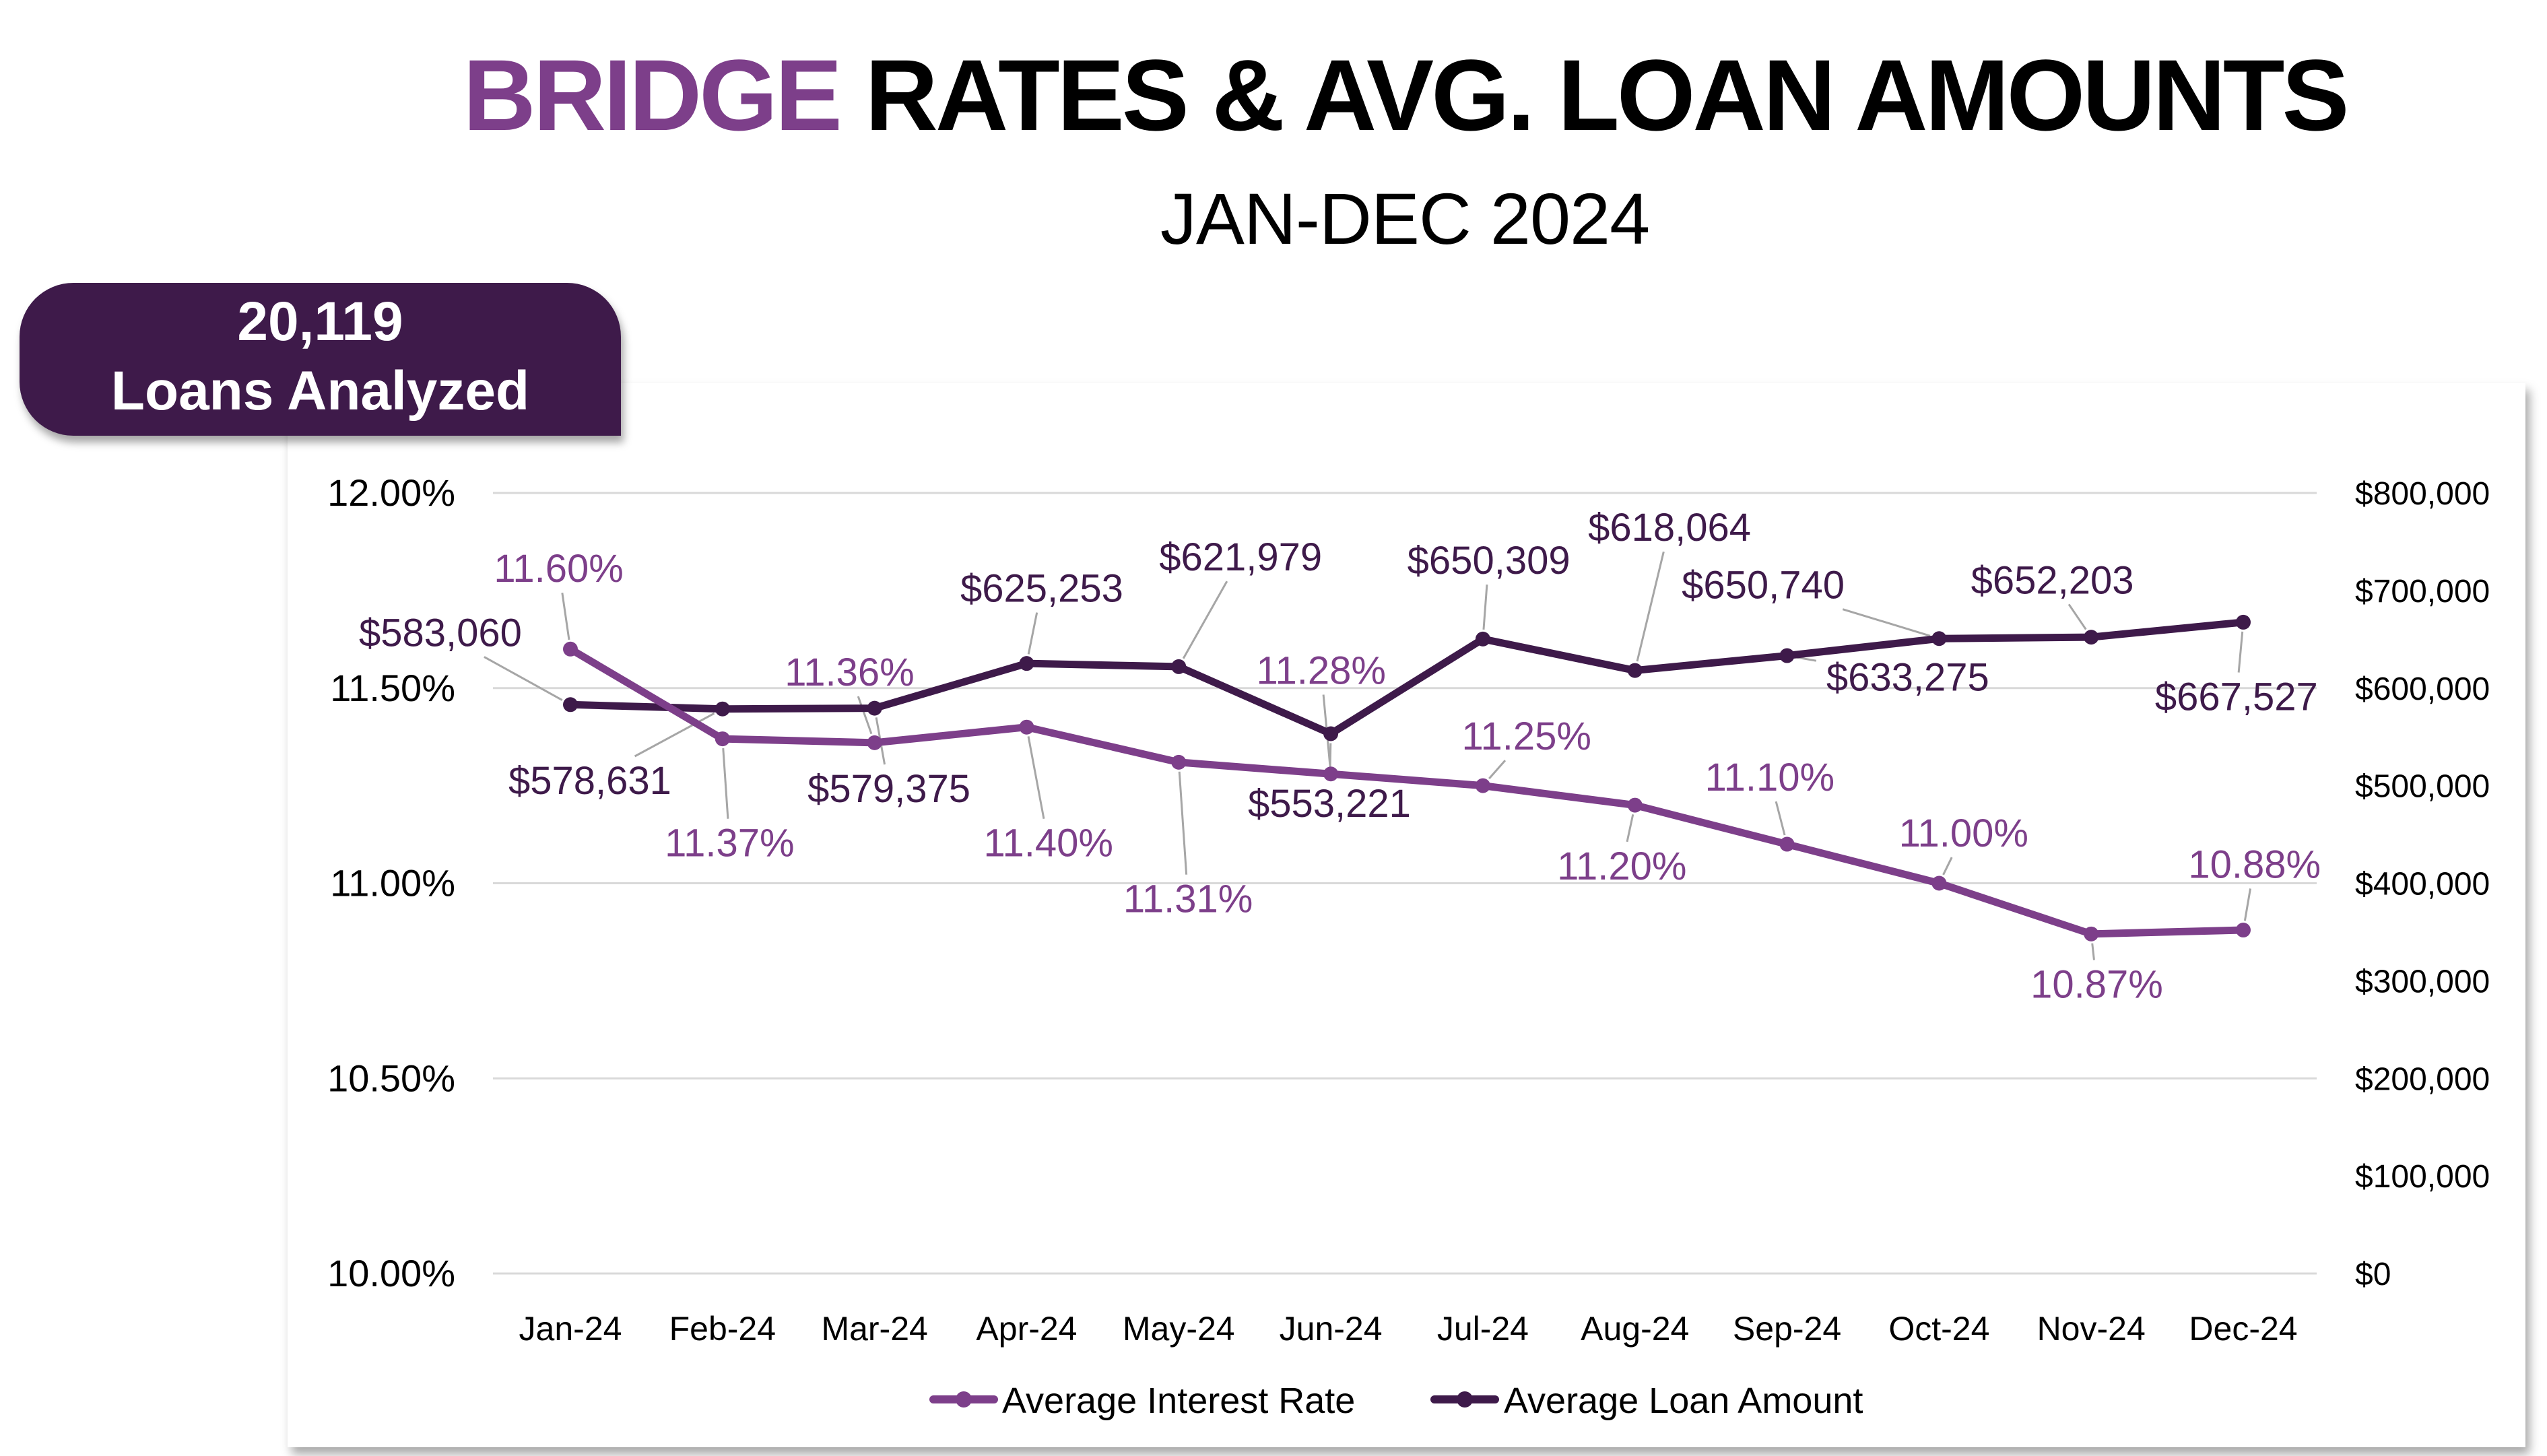 The image size is (2547, 1456). What do you see at coordinates (320, 322) in the screenshot?
I see `loan-count: 20,119` at bounding box center [320, 322].